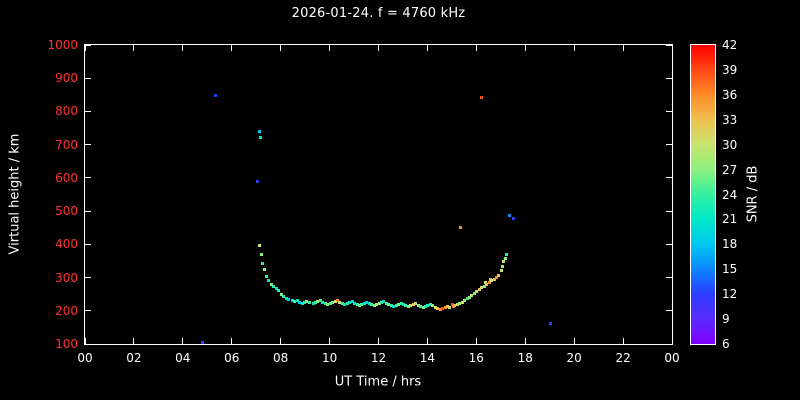 This screenshot has height=400, width=800. What do you see at coordinates (730, 294) in the screenshot?
I see `colorbar-tick-label: 12` at bounding box center [730, 294].